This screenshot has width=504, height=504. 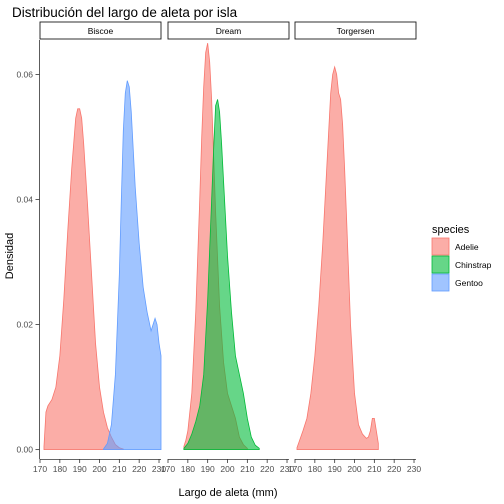 I want to click on chart-title: Distribución del largo de aleta por isla, so click(x=125, y=12).